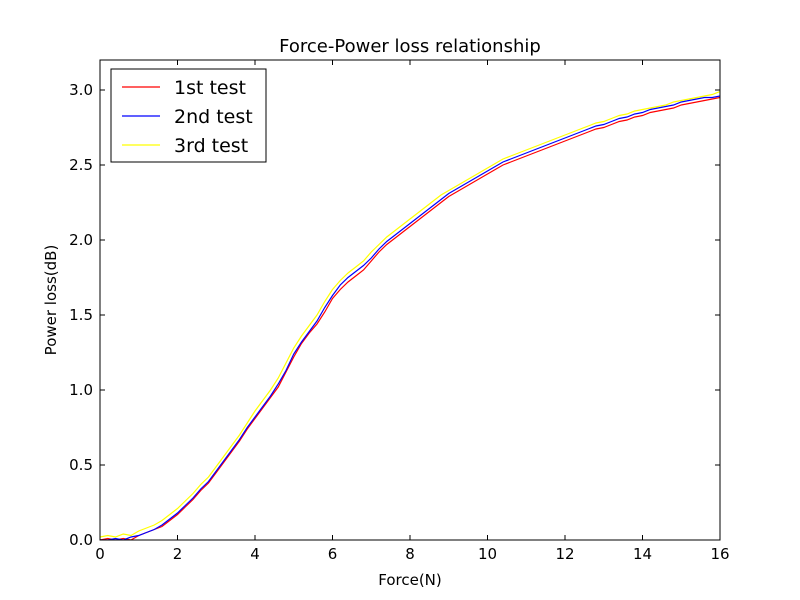  Describe the element at coordinates (81, 90) in the screenshot. I see `y-tick-label: 3.0` at that location.